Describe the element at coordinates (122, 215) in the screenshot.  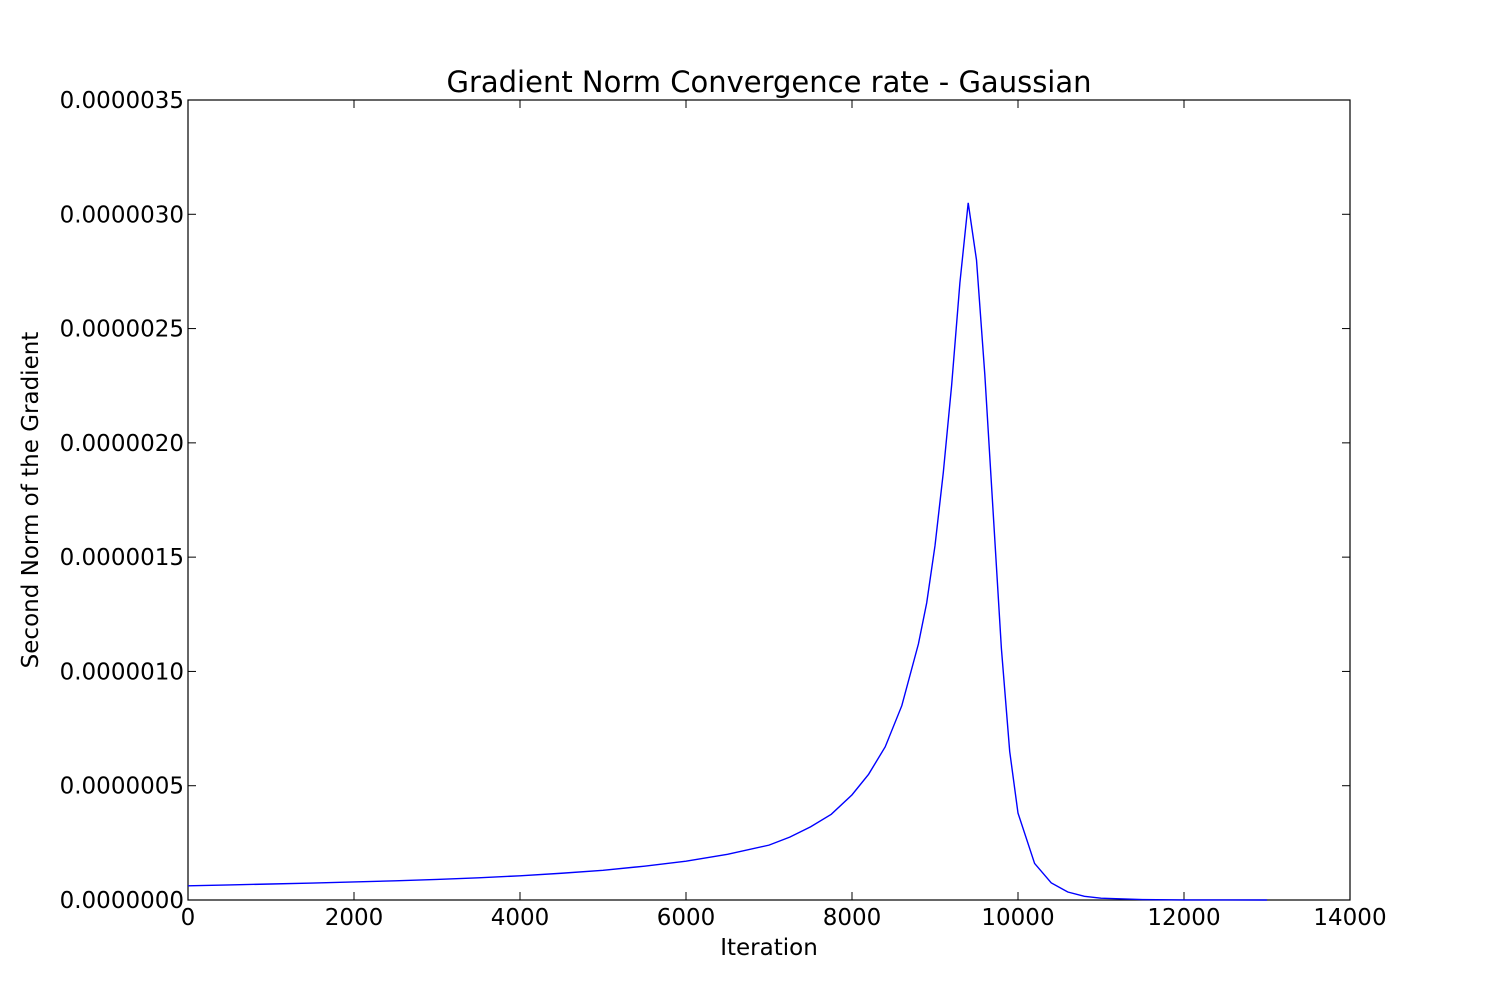
I see `y-tick-label: 0.0000030` at that location.